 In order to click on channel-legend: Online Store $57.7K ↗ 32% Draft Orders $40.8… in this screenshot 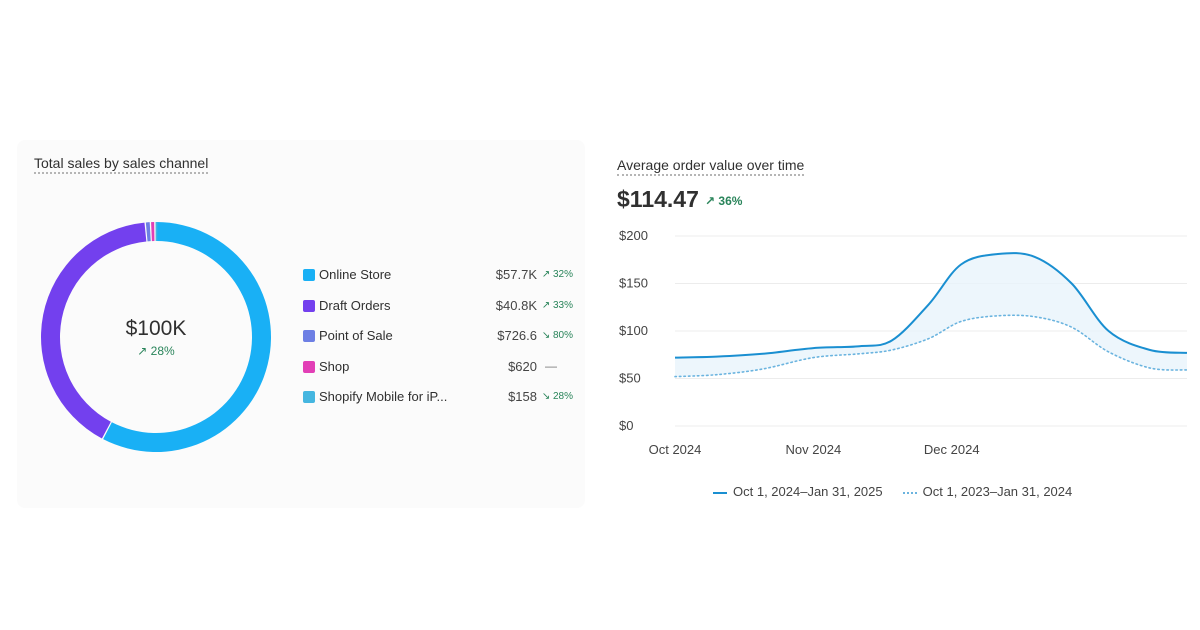, I will do `click(438, 342)`.